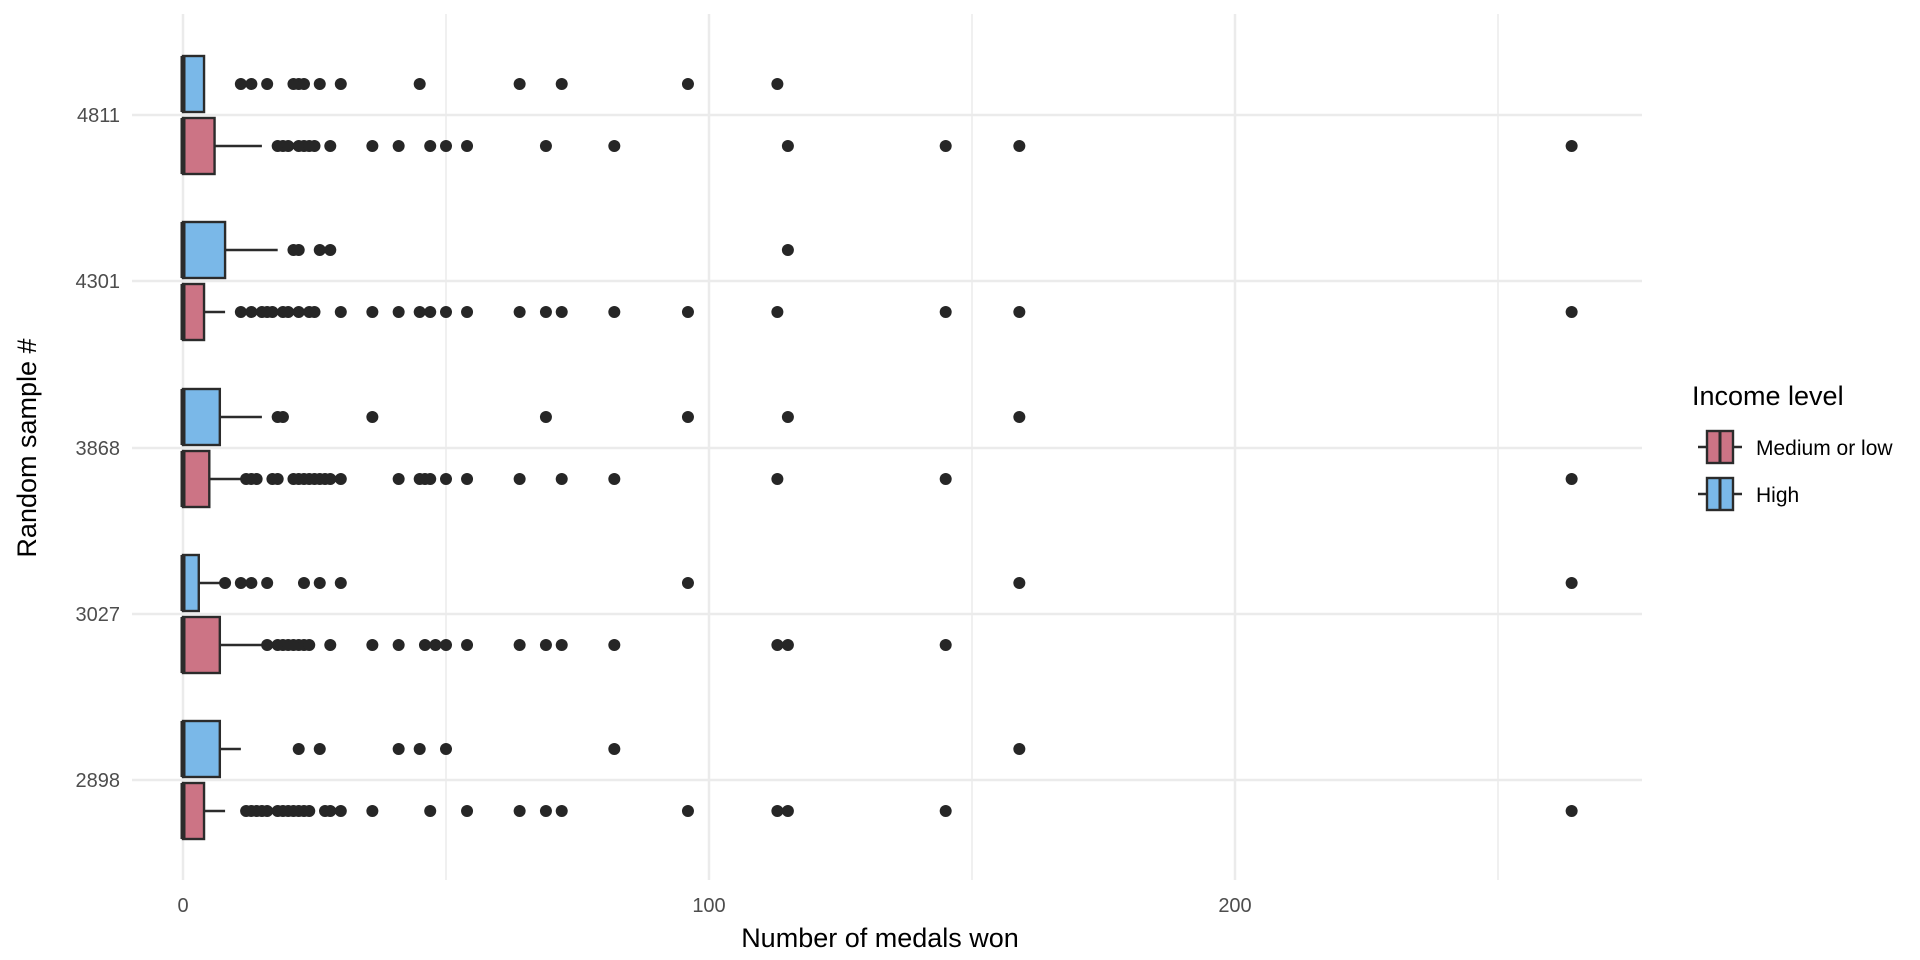 This screenshot has width=1920, height=960. I want to click on y-tick-label: 4811, so click(98, 116).